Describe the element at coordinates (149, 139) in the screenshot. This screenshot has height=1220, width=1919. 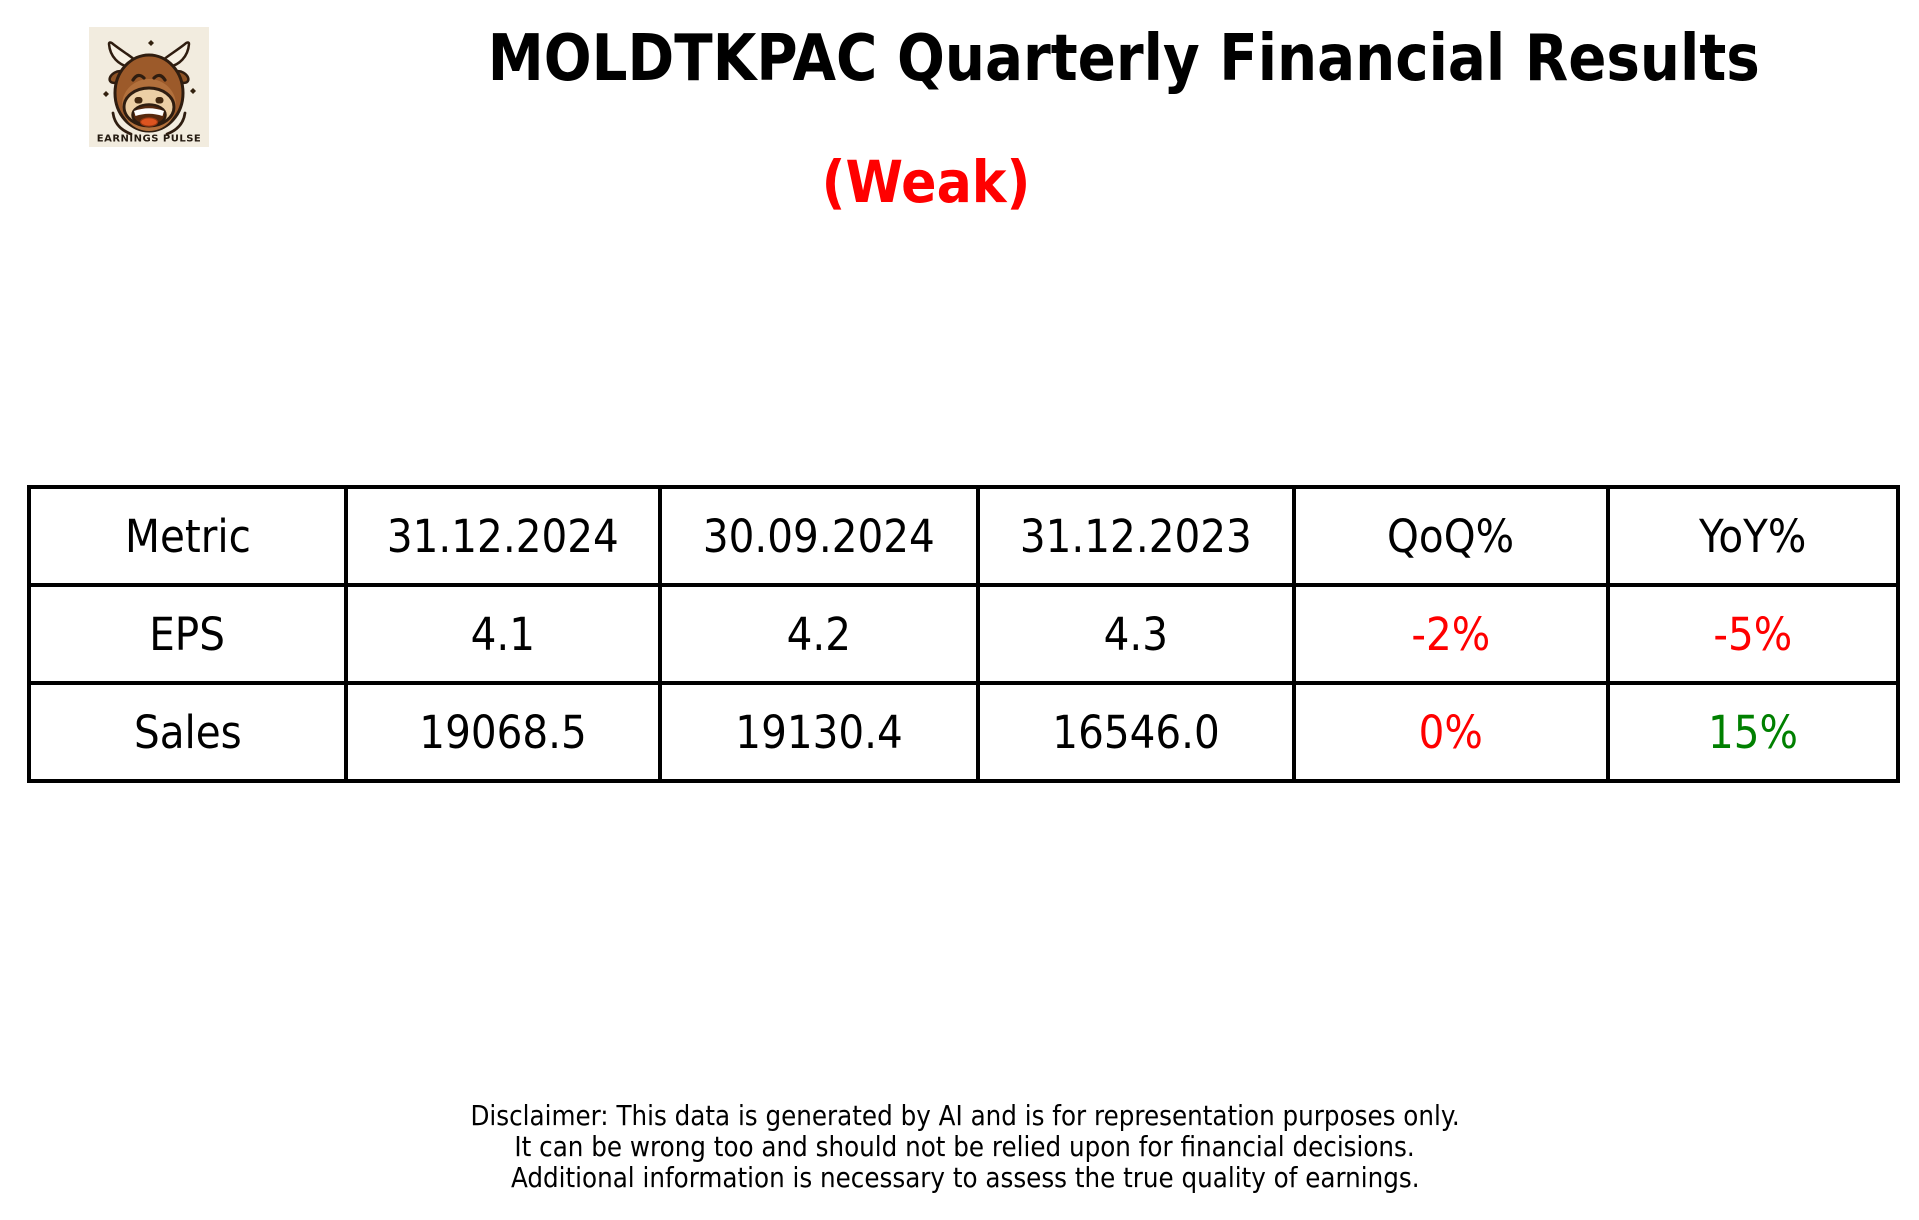
I see `brand-name: EARNINGS PULSE` at that location.